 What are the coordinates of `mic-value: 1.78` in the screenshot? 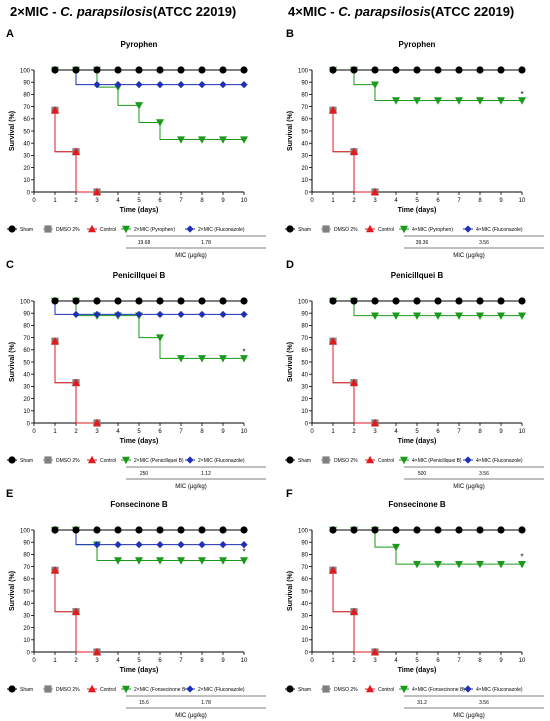 It's located at (206, 243).